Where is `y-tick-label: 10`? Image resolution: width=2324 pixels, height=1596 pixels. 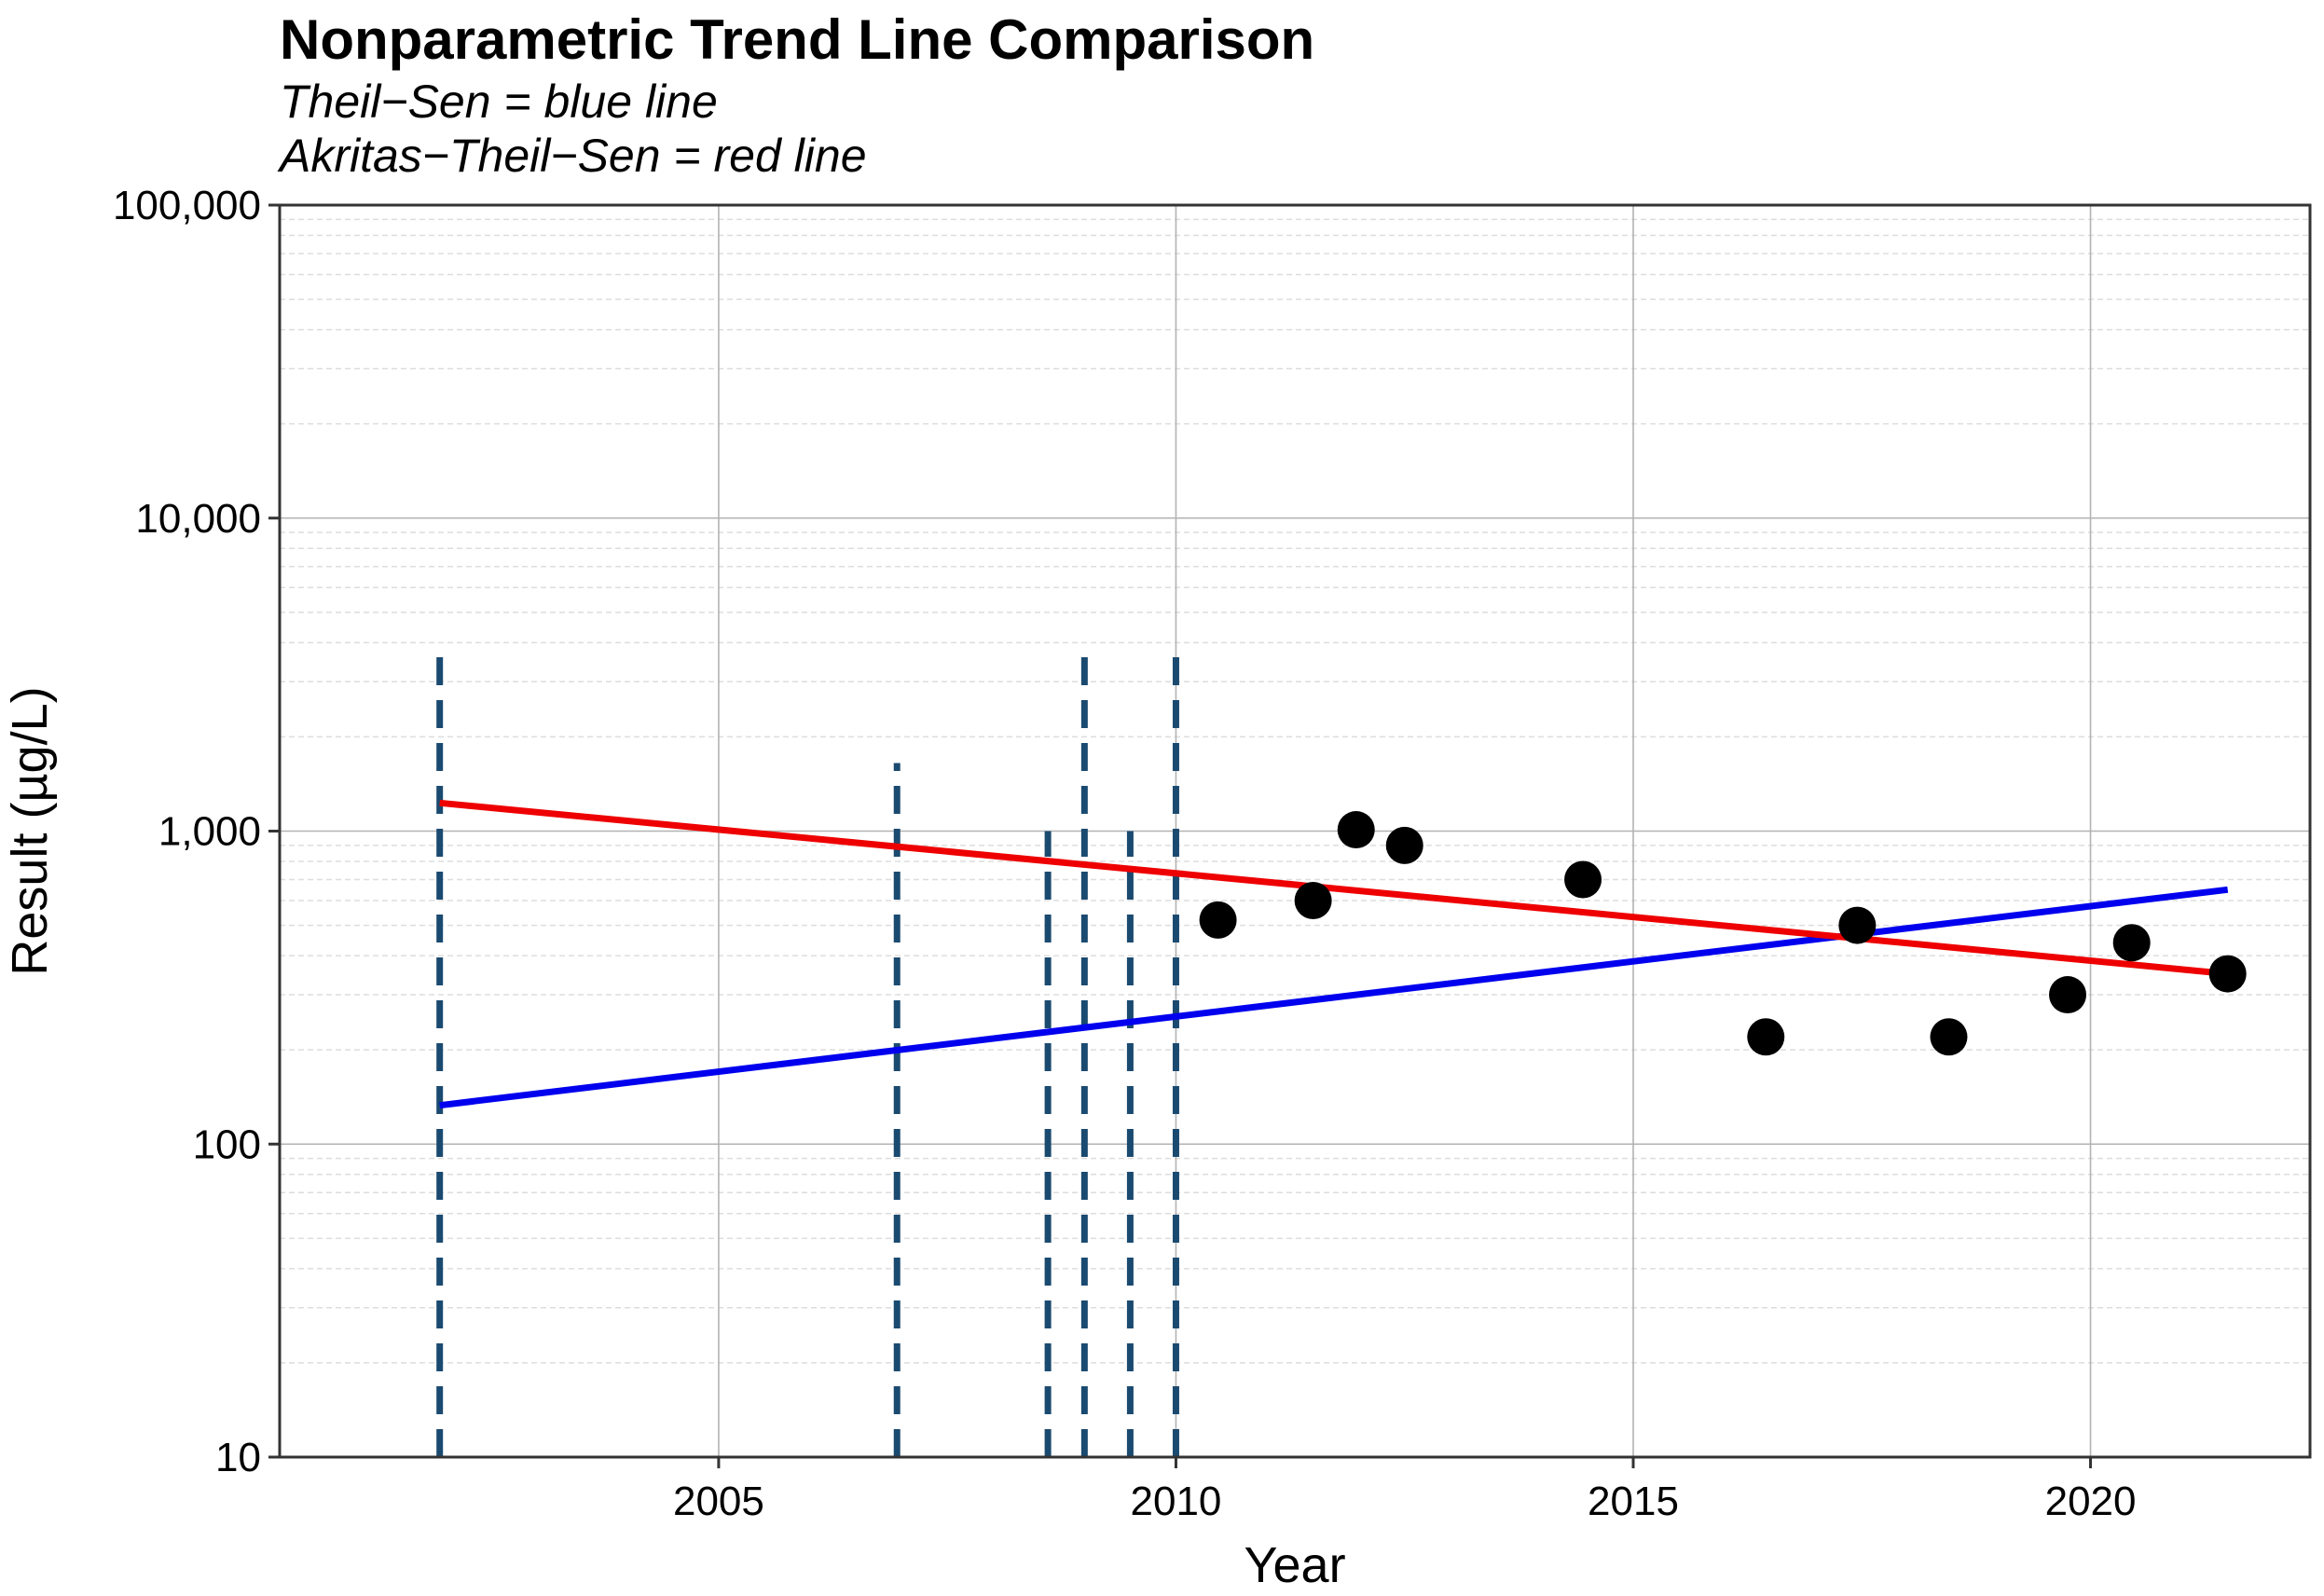 y-tick-label: 10 is located at coordinates (238, 1457).